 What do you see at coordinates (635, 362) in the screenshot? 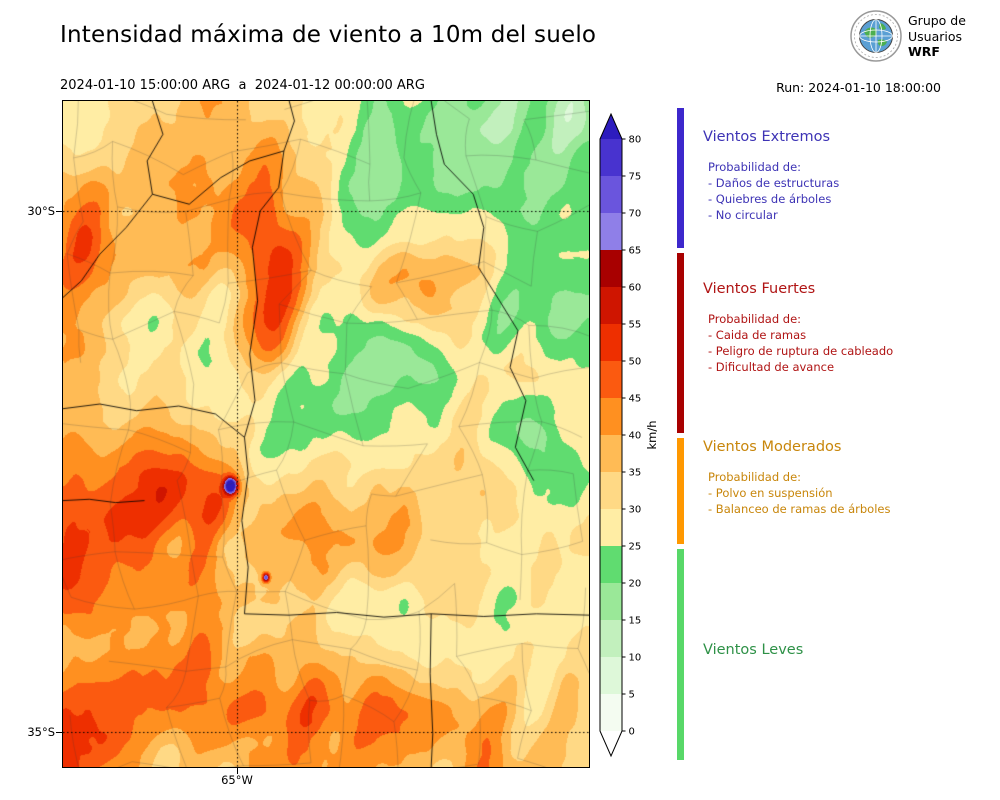
I see `svg-text: 50` at bounding box center [635, 362].